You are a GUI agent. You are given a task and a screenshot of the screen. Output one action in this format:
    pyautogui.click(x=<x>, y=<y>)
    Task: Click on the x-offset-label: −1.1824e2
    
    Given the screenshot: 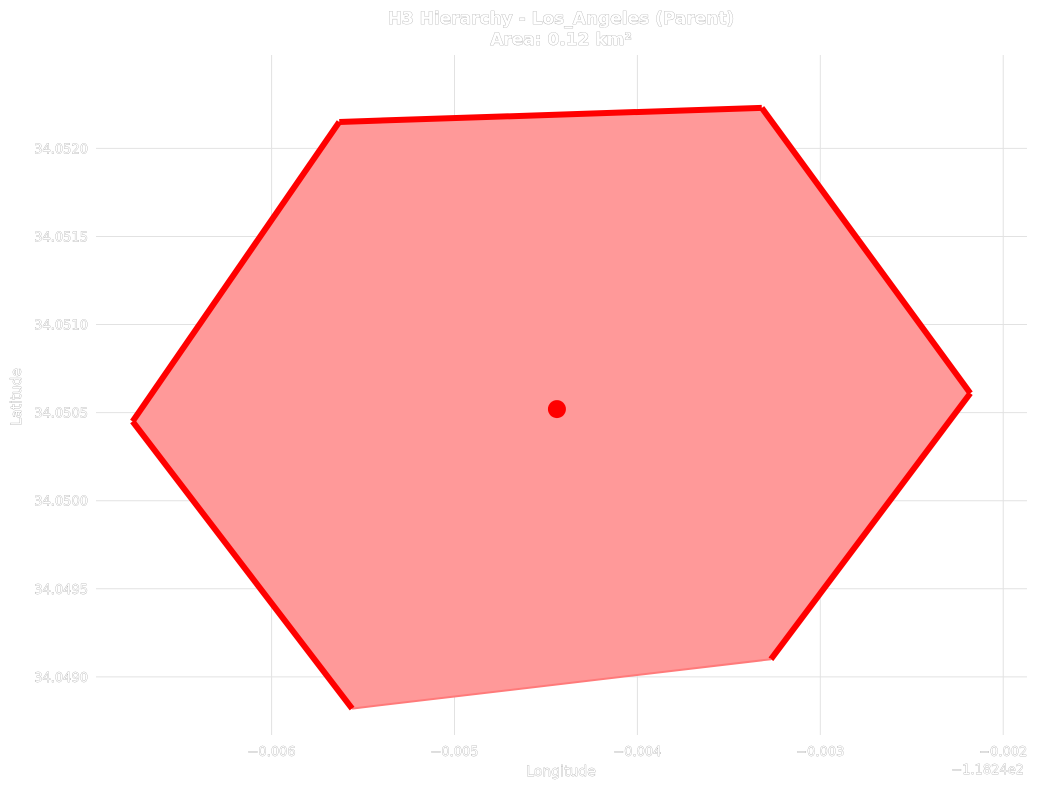 What is the action you would take?
    pyautogui.click(x=987, y=770)
    